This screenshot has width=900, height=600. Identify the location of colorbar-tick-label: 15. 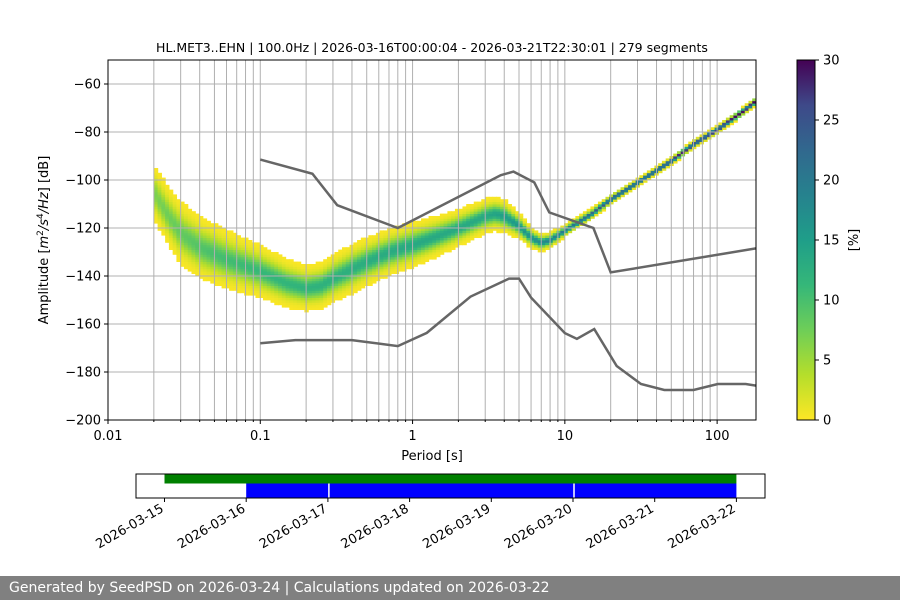
(831, 241).